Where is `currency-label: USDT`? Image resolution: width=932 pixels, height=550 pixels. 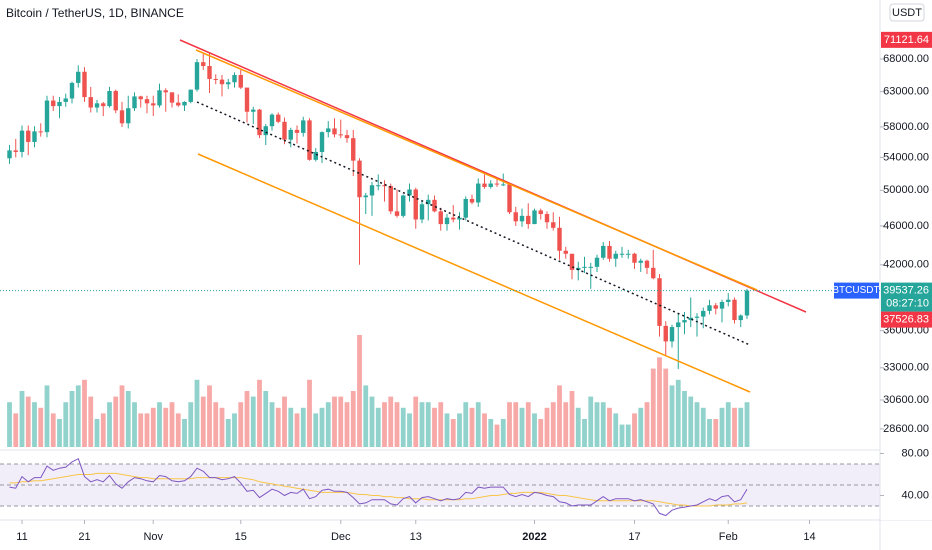
currency-label: USDT is located at coordinates (907, 13).